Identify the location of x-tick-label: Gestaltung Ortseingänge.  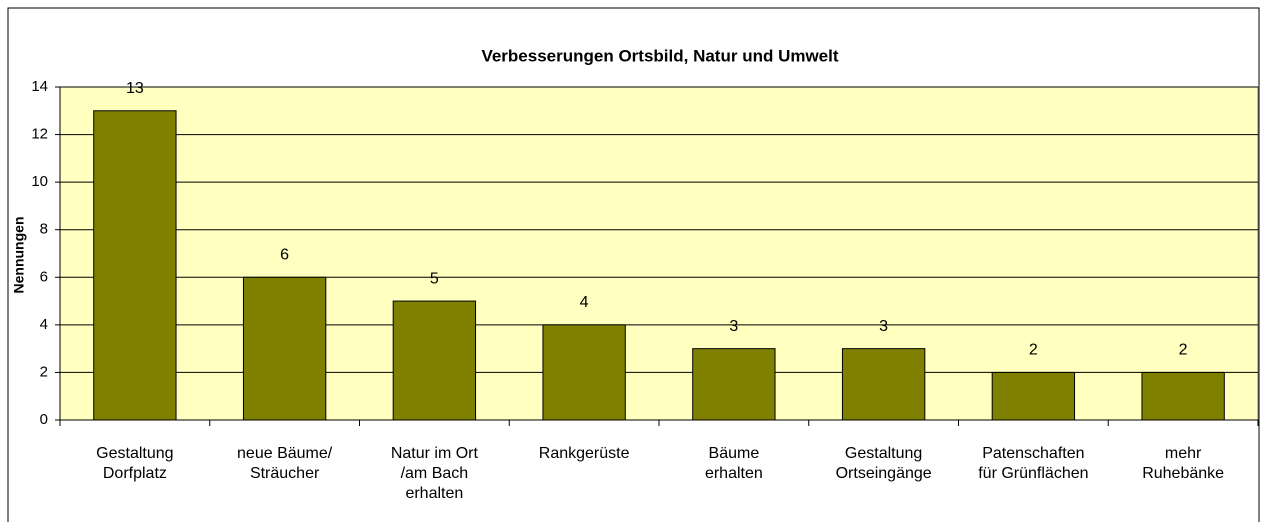
(883, 463).